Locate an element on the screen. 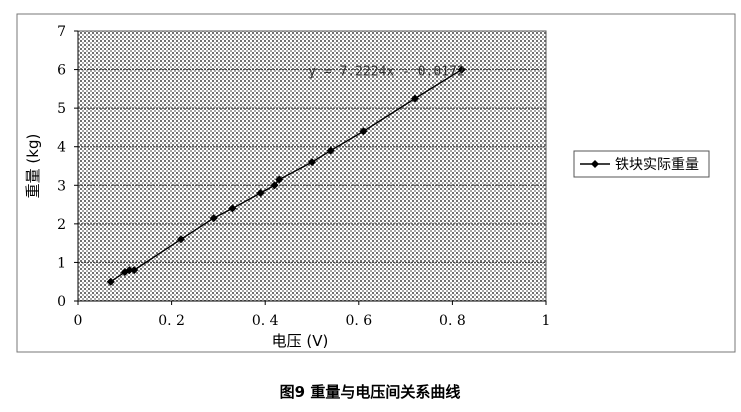  y-tick-label: 0 is located at coordinates (61, 302).